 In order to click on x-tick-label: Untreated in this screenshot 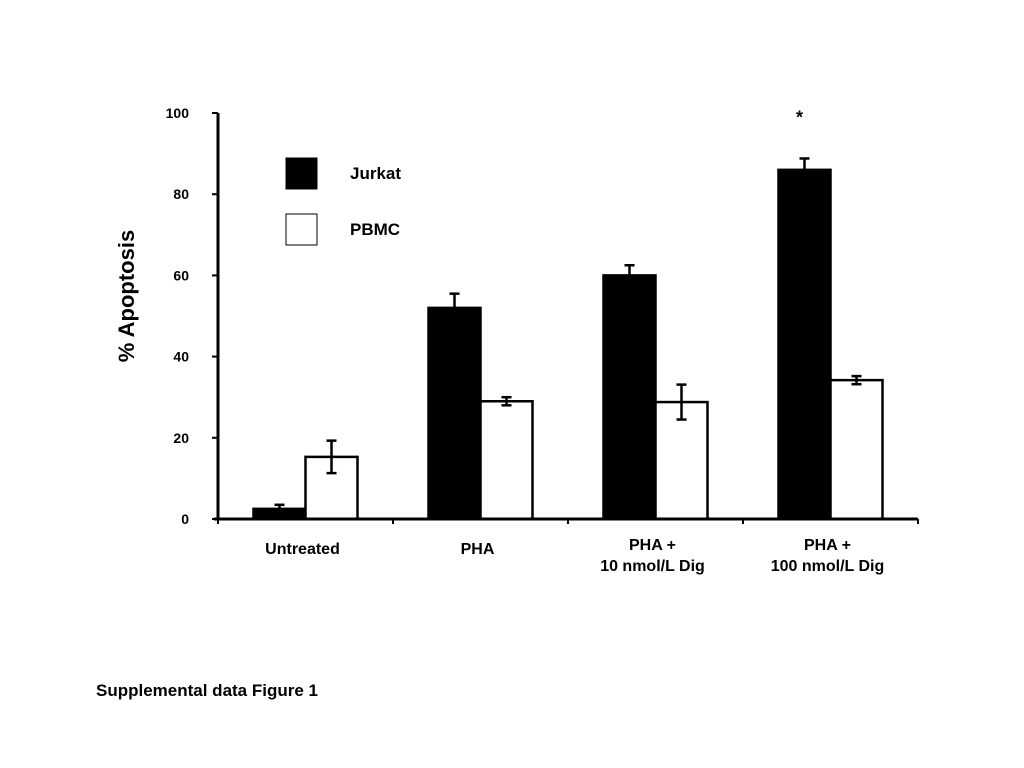, I will do `click(302, 549)`.